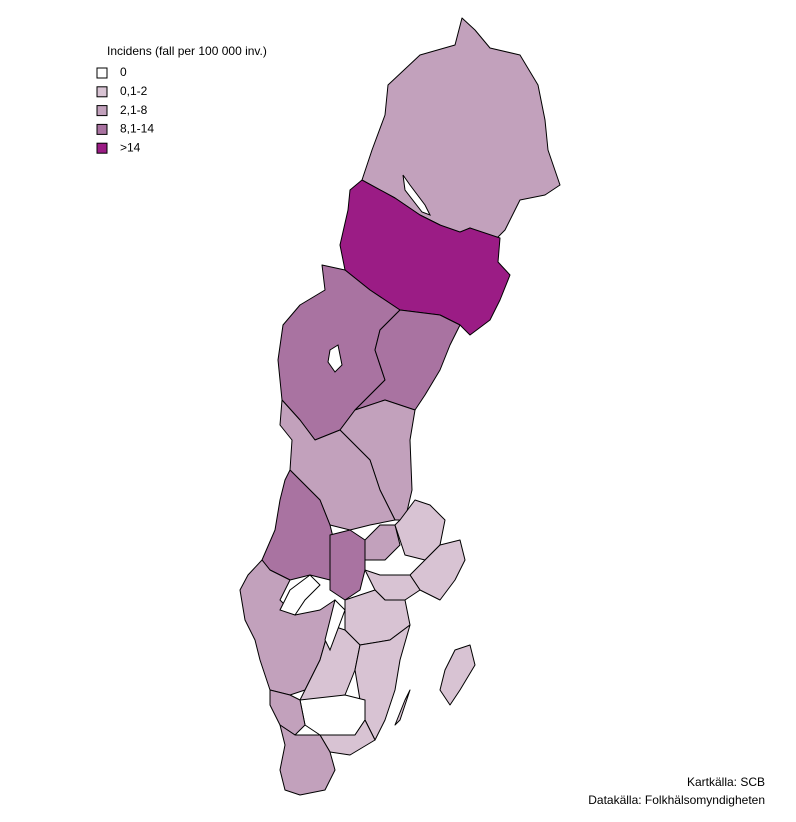 Image resolution: width=796 pixels, height=822 pixels. What do you see at coordinates (187, 51) in the screenshot?
I see `legend-title: Incidens (fall per 100 000 inv.)` at bounding box center [187, 51].